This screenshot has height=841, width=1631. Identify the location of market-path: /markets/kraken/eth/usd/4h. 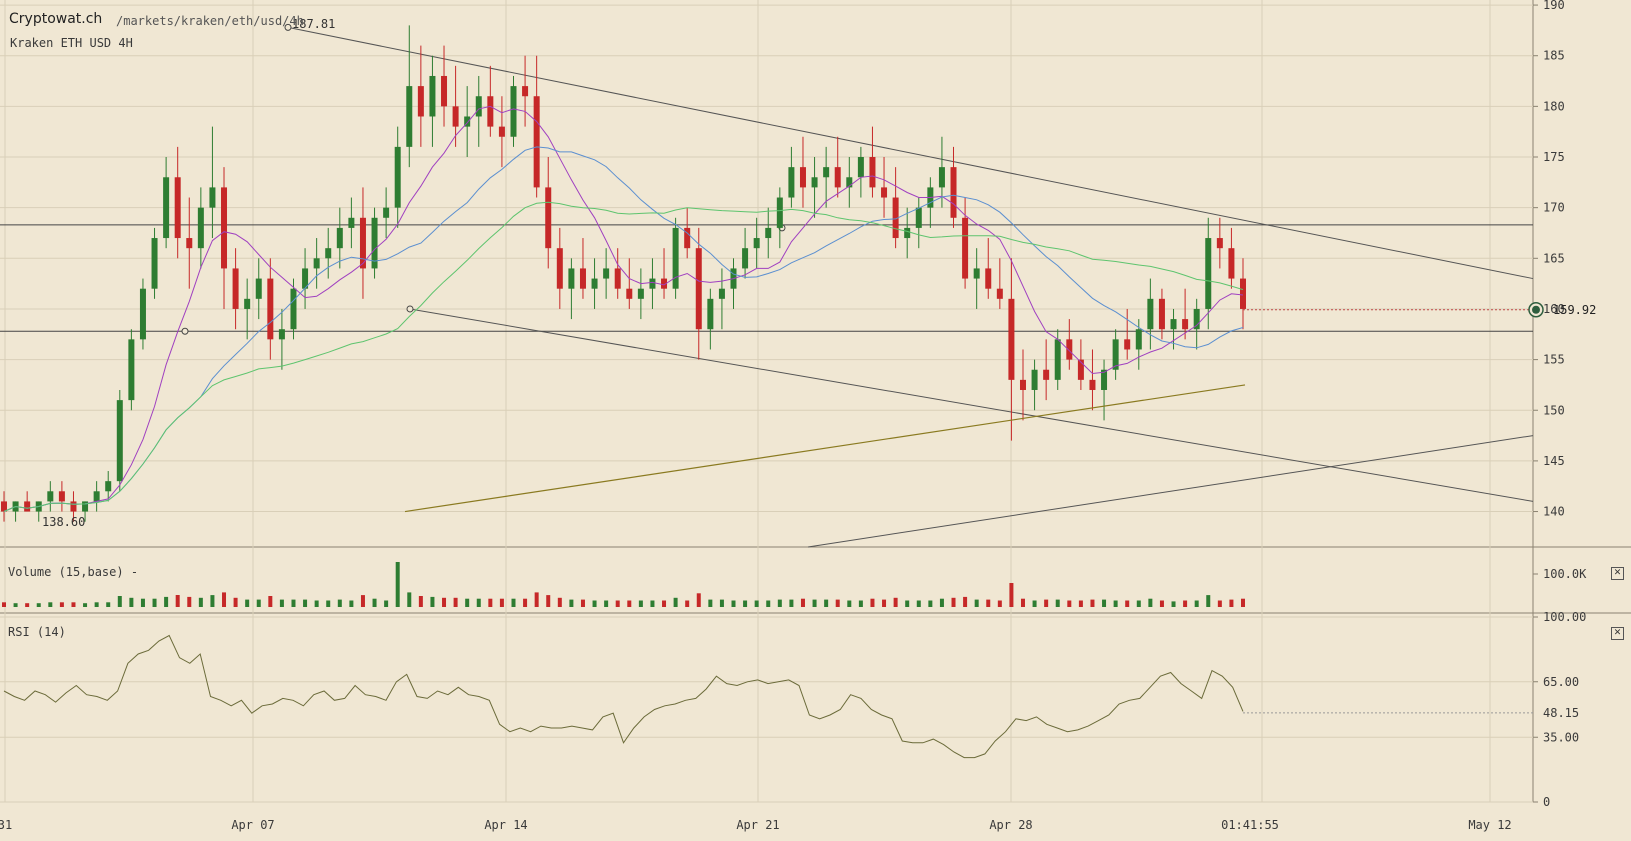
(210, 21).